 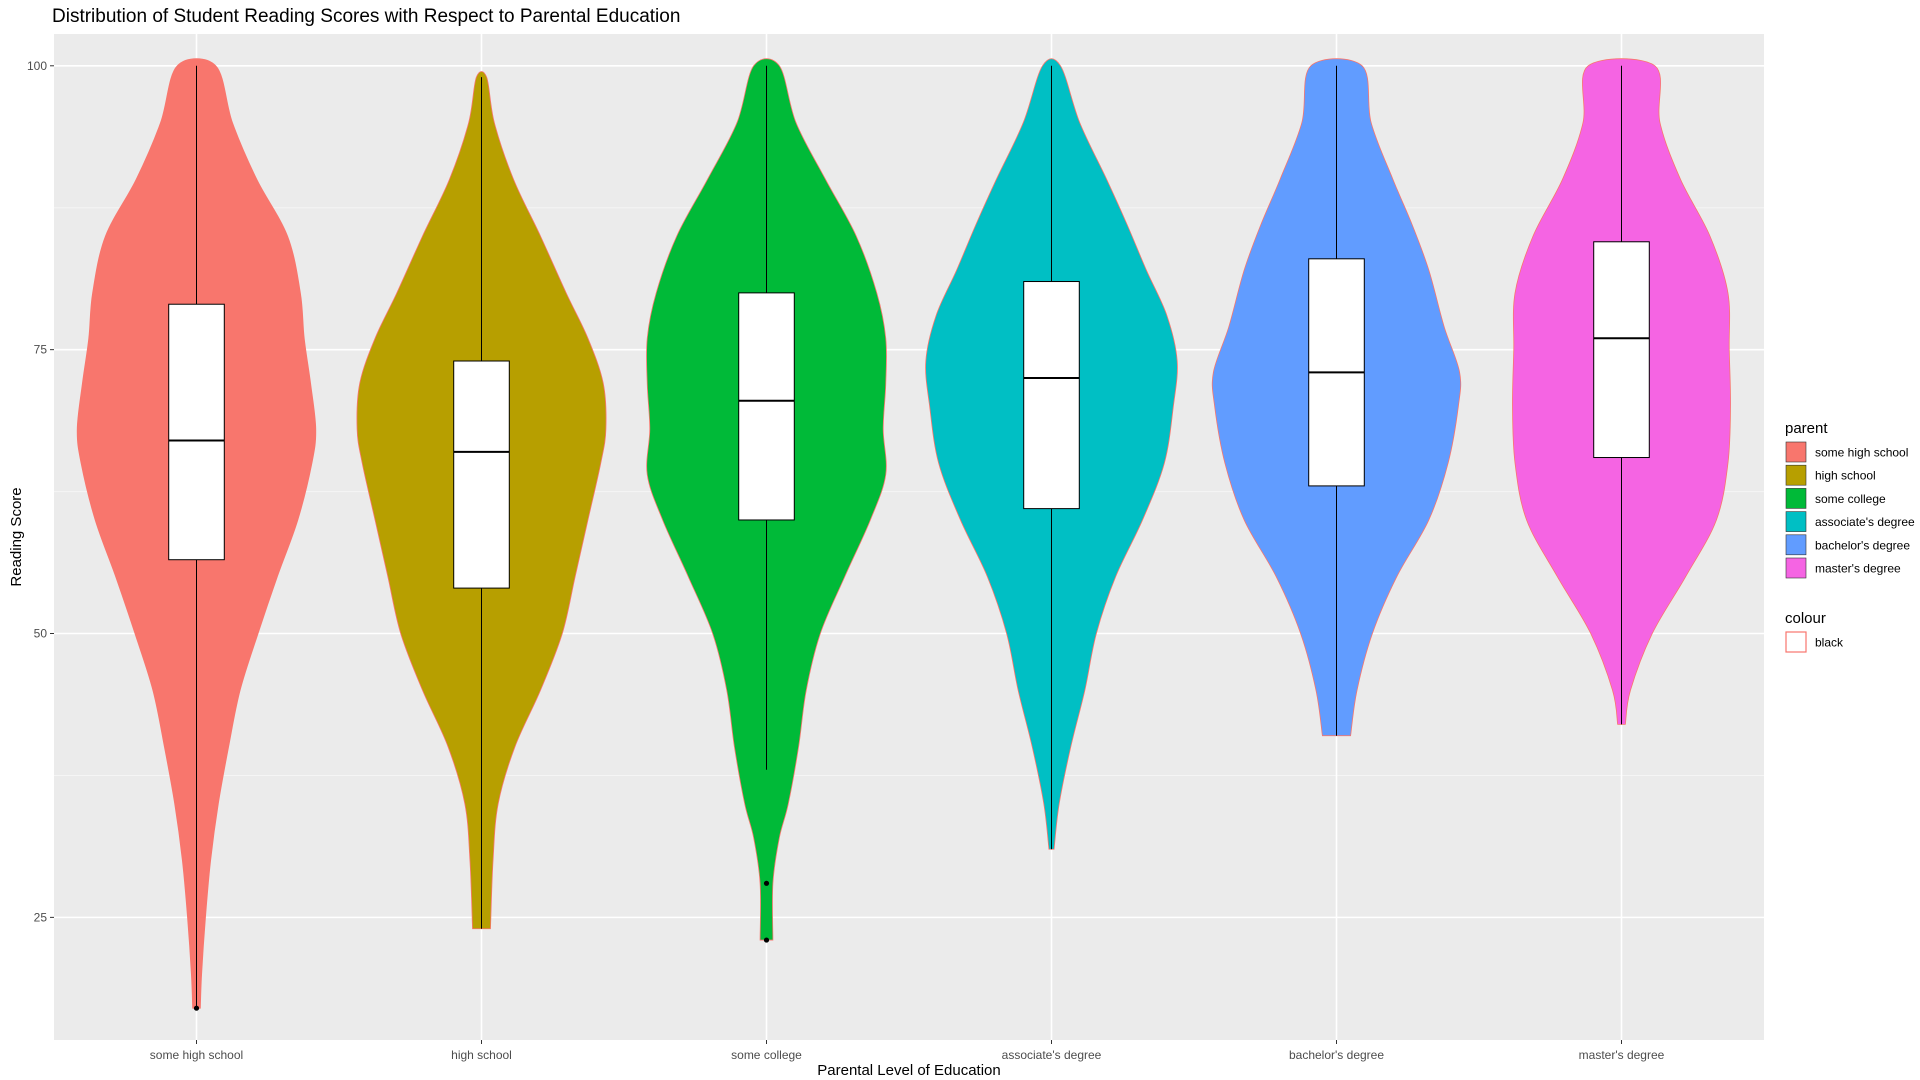 What do you see at coordinates (1796, 545) in the screenshot?
I see `legend-key-bachelor-s-degree` at bounding box center [1796, 545].